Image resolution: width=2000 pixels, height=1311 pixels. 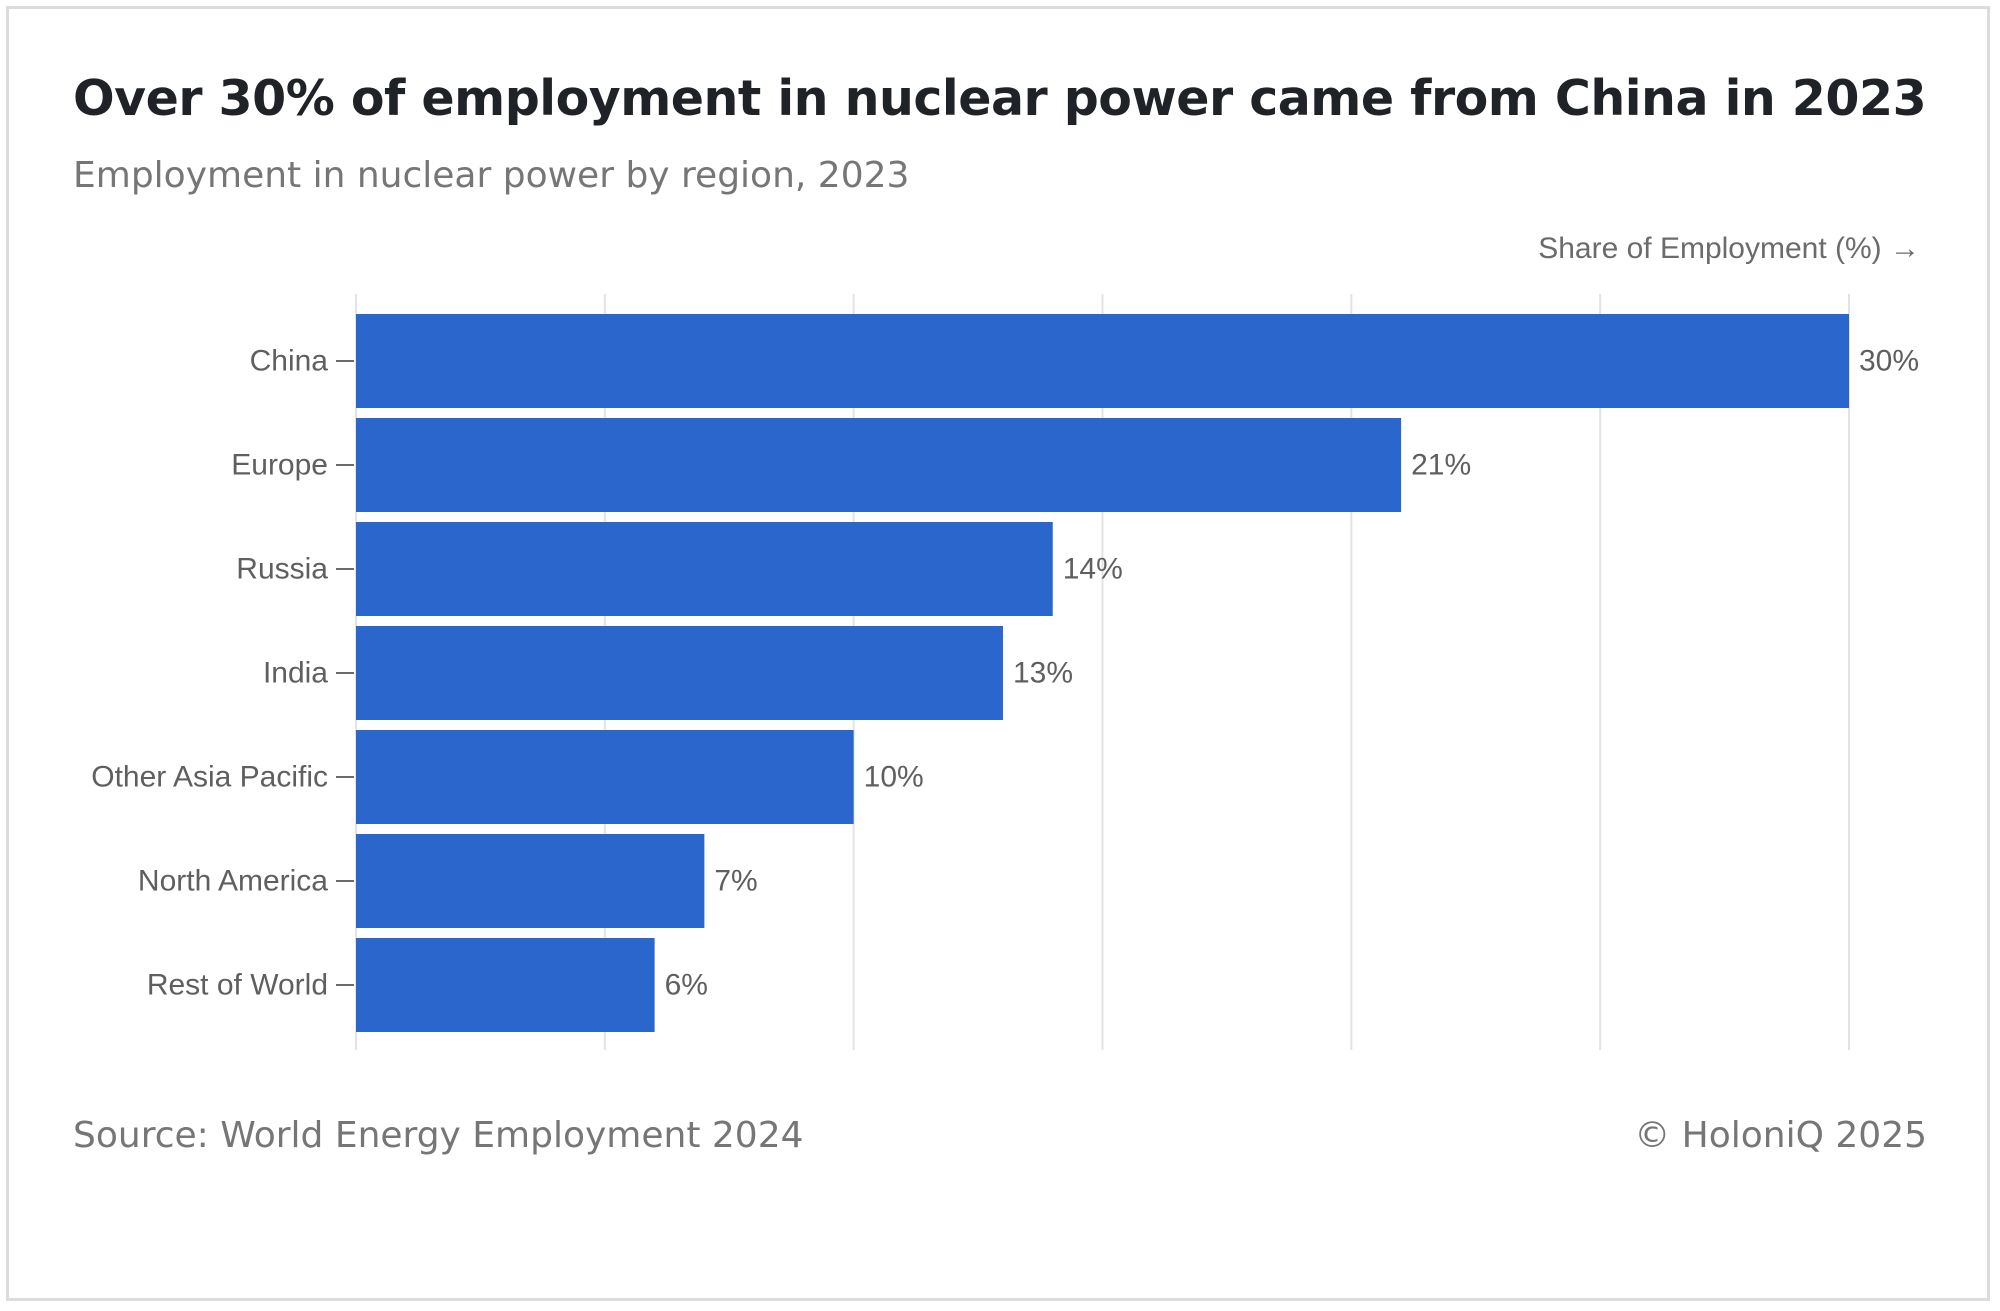 What do you see at coordinates (237, 985) in the screenshot?
I see `category-label: Rest of World` at bounding box center [237, 985].